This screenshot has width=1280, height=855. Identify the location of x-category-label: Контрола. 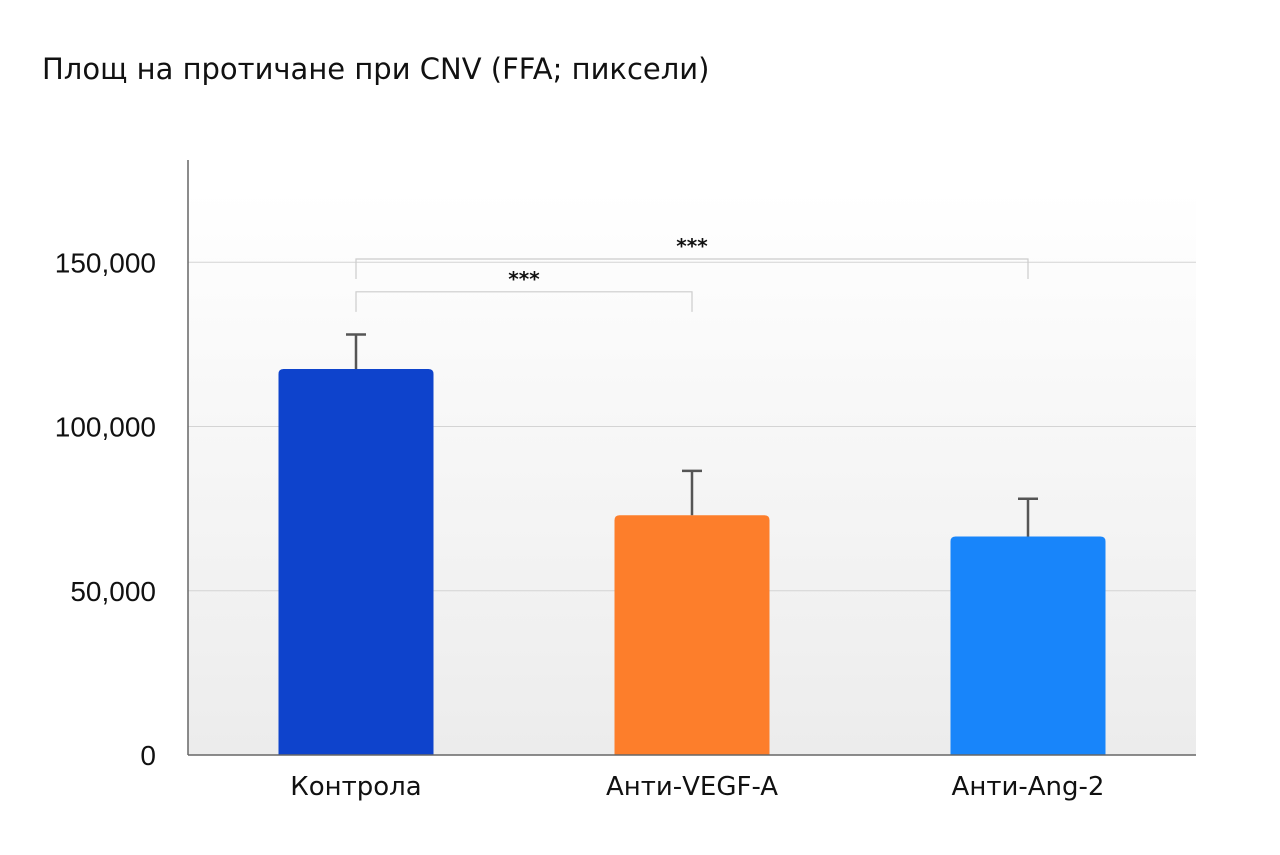
(355, 787).